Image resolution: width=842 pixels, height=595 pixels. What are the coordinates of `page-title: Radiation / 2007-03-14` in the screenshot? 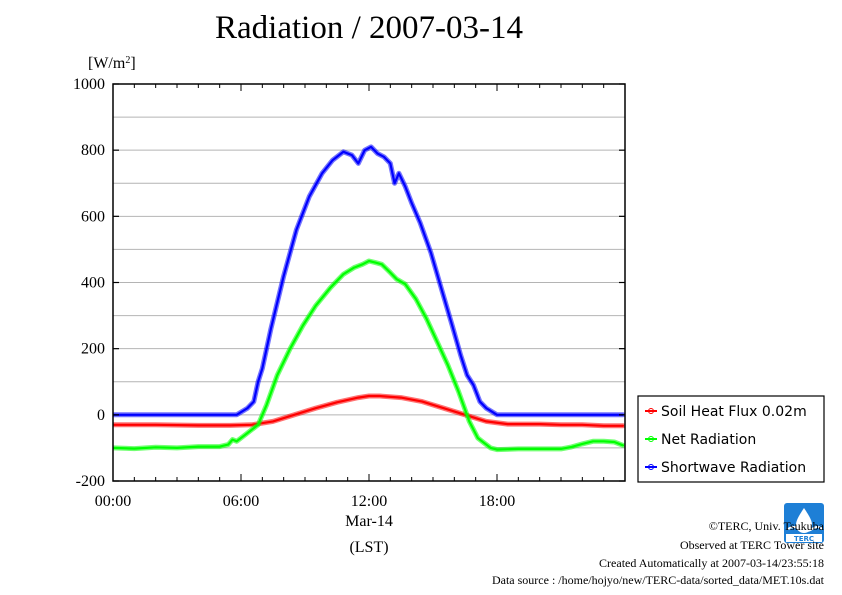 It's located at (369, 28).